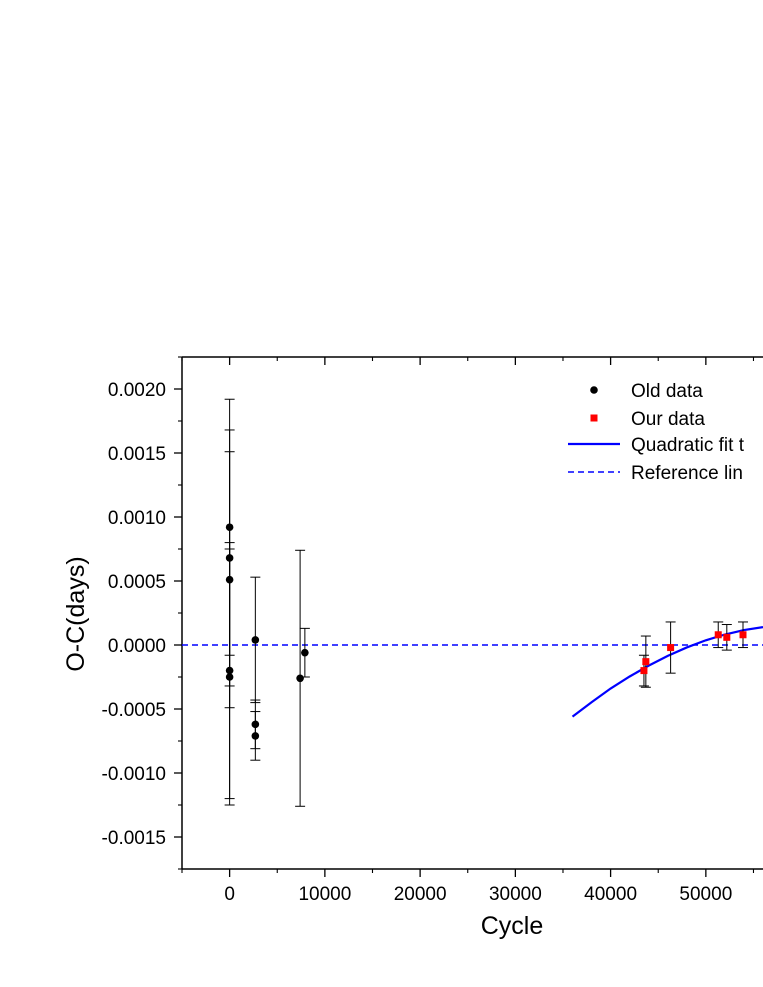 The height and width of the screenshot is (987, 763). What do you see at coordinates (324, 894) in the screenshot?
I see `x-tick-label: 10000` at bounding box center [324, 894].